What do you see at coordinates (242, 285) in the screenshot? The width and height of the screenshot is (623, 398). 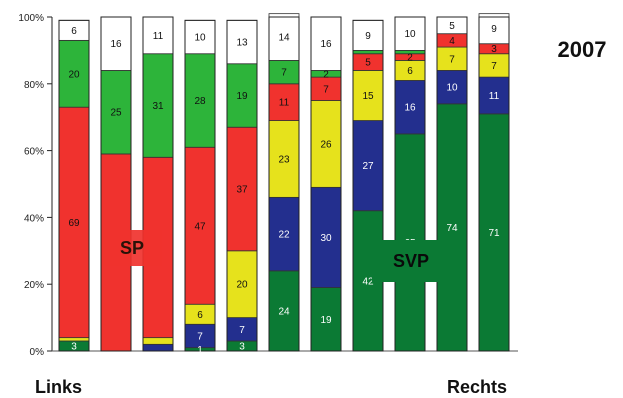 I see `segment-label-yellow: 20` at bounding box center [242, 285].